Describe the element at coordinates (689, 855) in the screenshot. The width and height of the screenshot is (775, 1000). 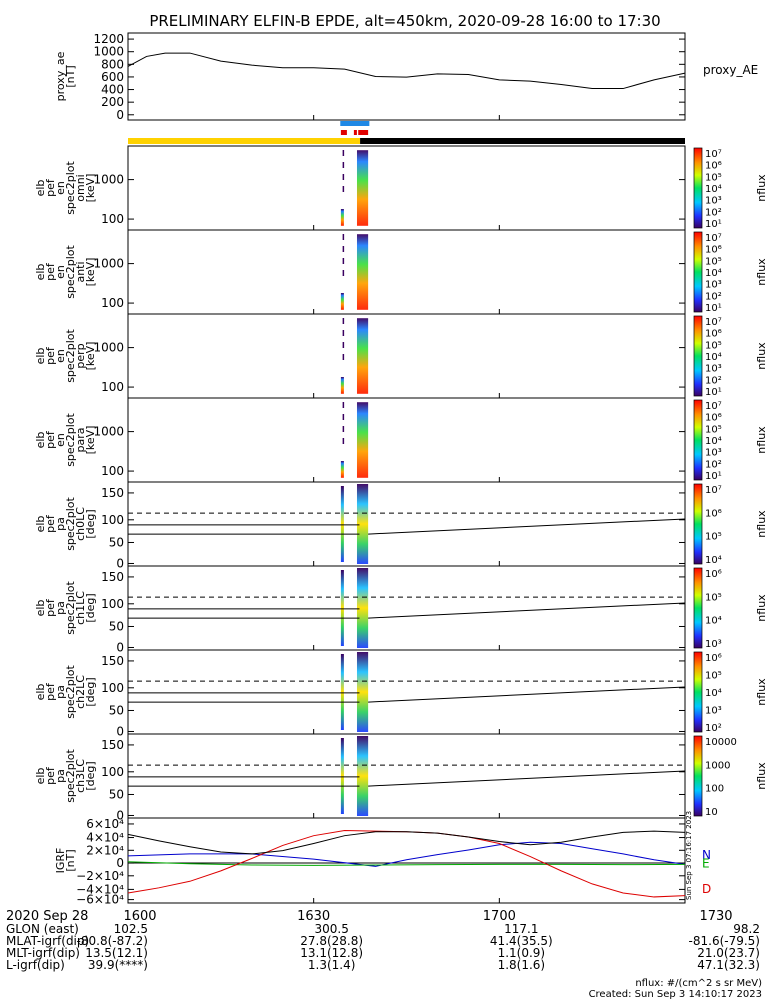
I see `side-timestamp: Sun Sep 3 07:16:17 2023` at that location.